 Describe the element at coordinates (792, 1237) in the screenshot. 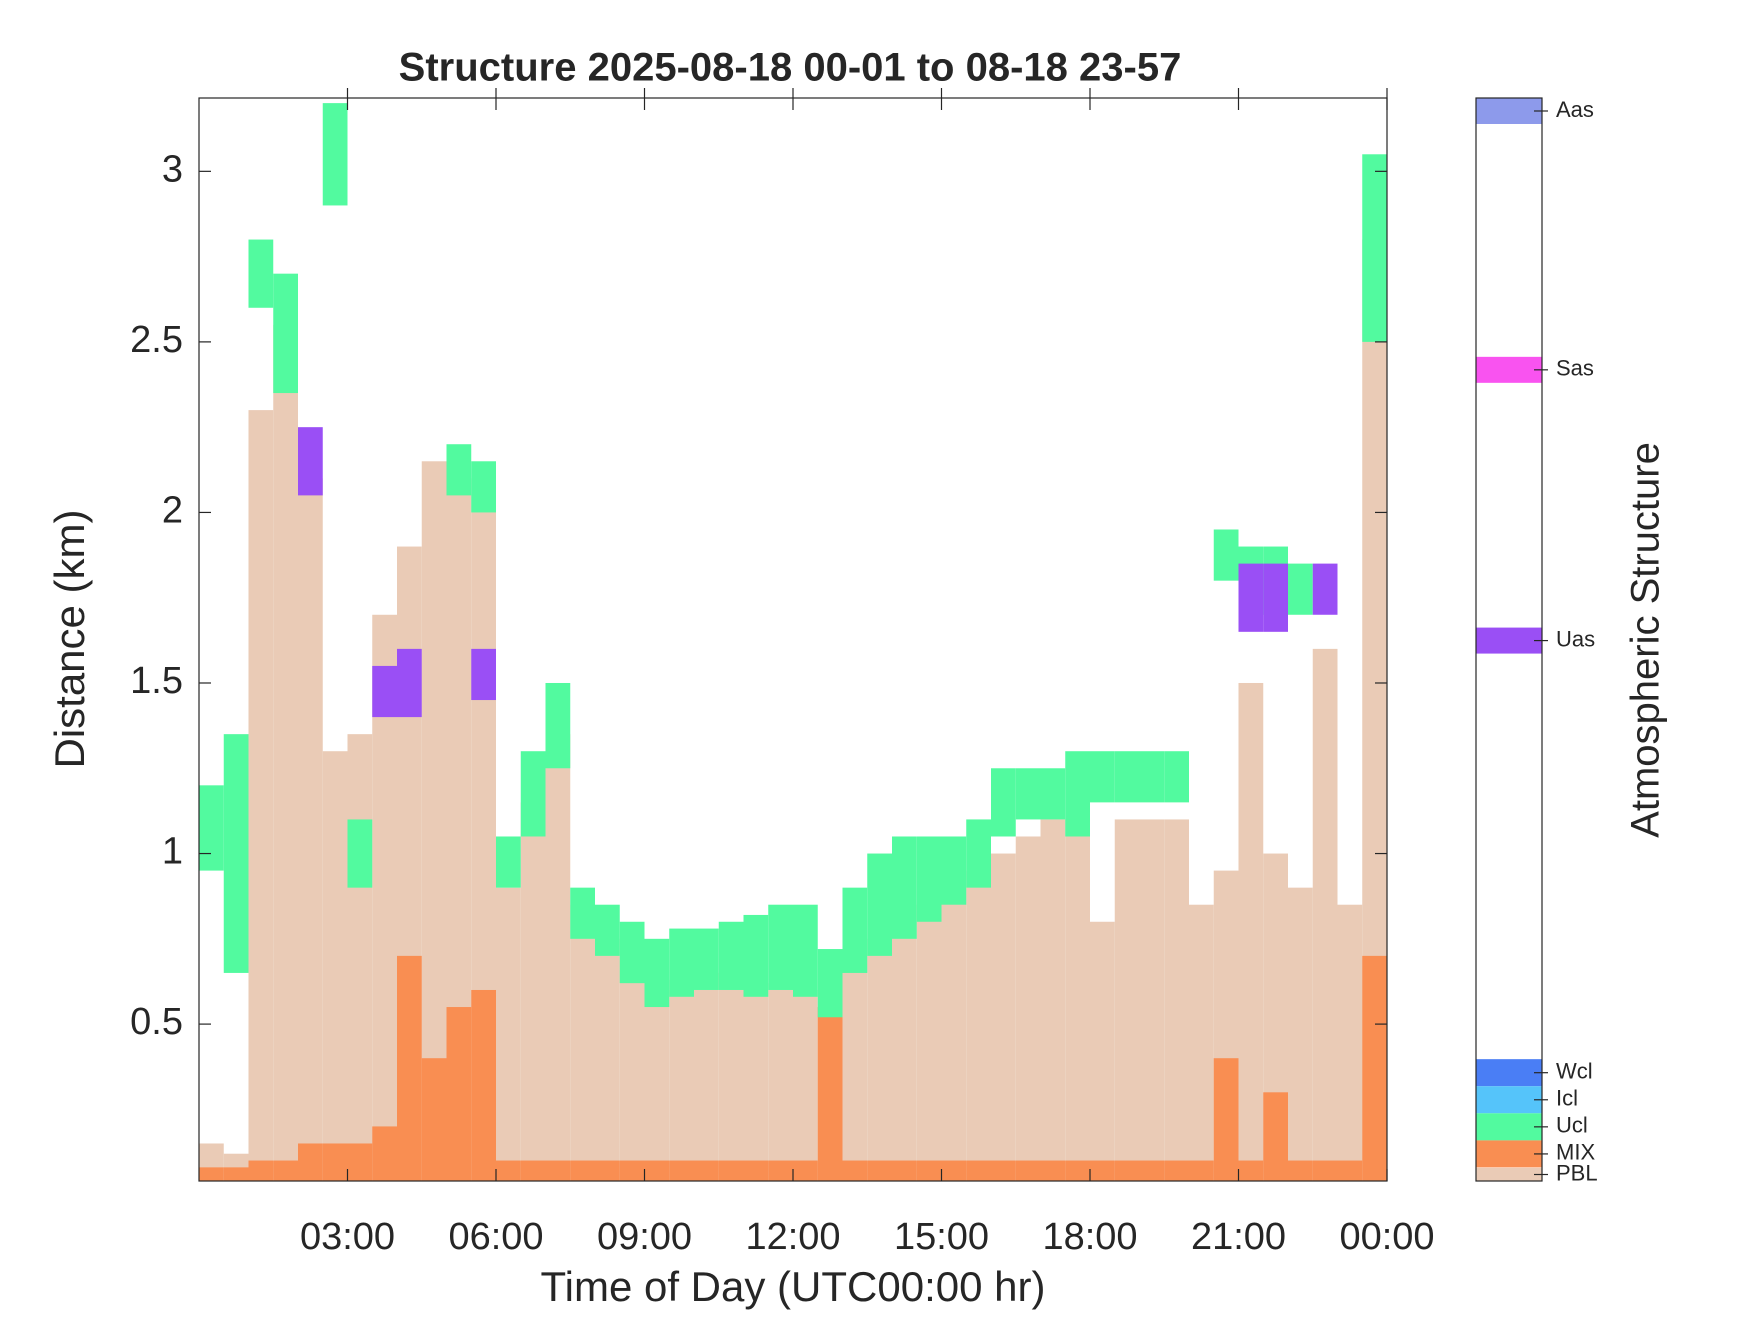

I see `x-tick-label: 12:00` at that location.